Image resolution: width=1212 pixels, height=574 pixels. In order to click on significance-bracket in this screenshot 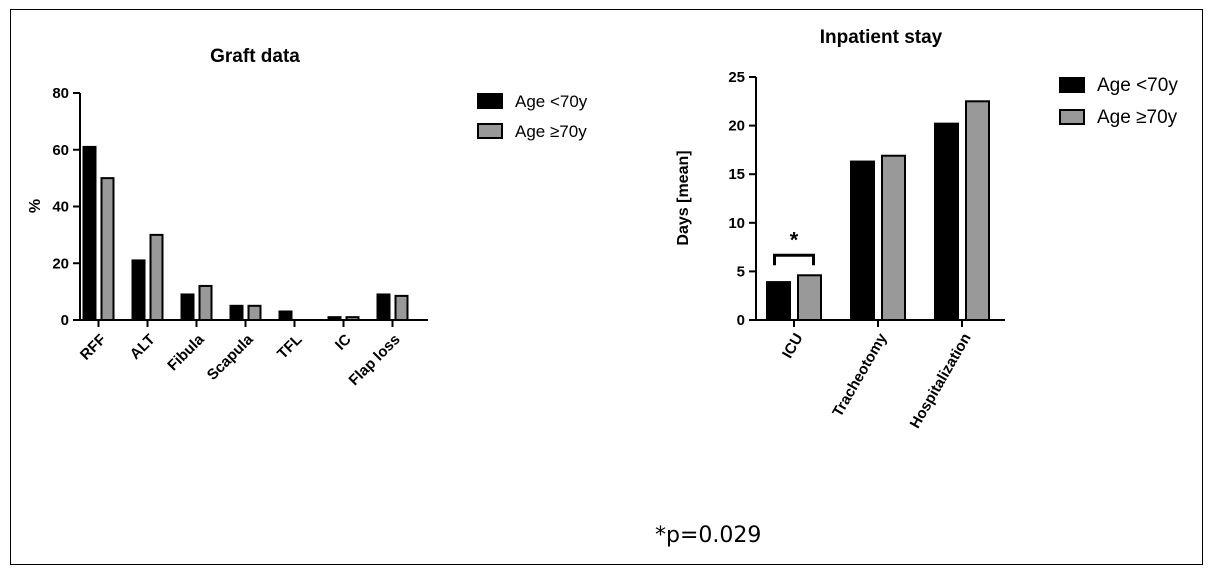, I will do `click(794, 259)`.